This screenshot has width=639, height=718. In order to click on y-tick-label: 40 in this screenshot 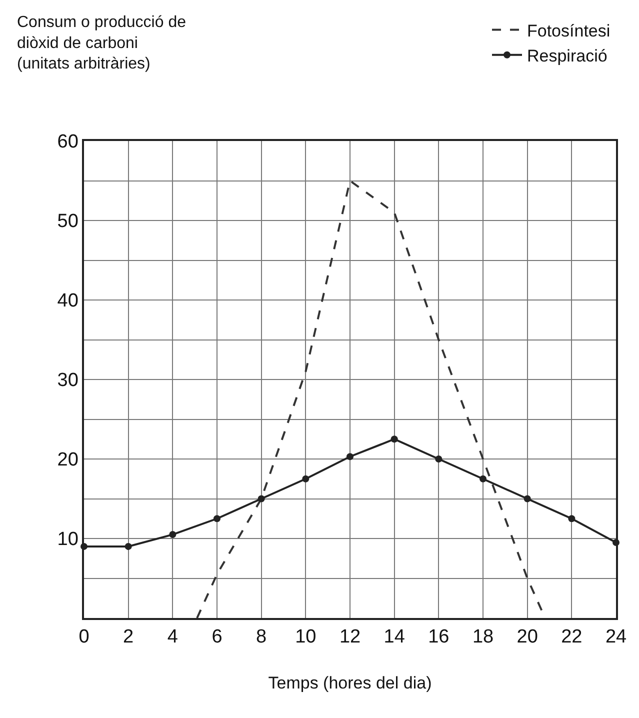, I will do `click(67, 301)`.